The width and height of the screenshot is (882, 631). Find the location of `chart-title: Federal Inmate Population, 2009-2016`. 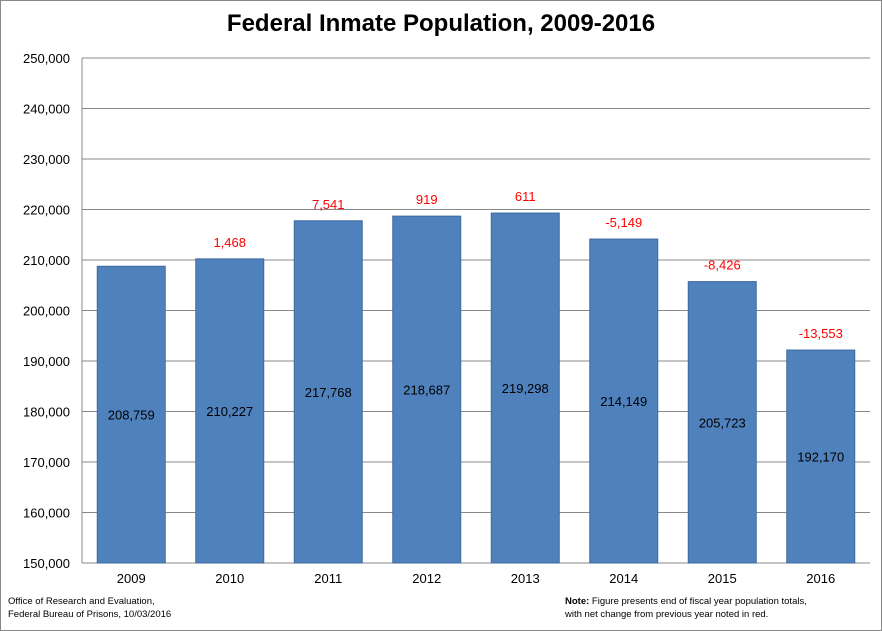

chart-title: Federal Inmate Population, 2009-2016 is located at coordinates (441, 23).